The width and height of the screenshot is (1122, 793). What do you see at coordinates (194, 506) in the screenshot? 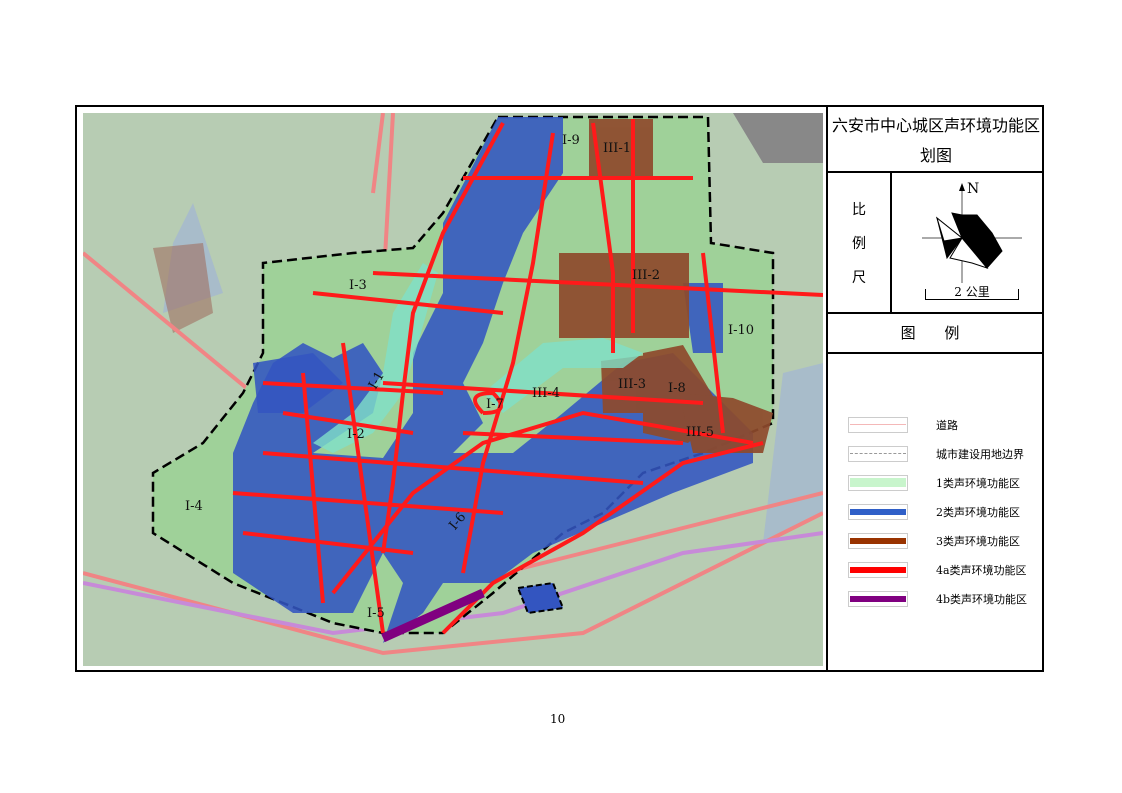
I see `zone-label: I-4` at bounding box center [194, 506].